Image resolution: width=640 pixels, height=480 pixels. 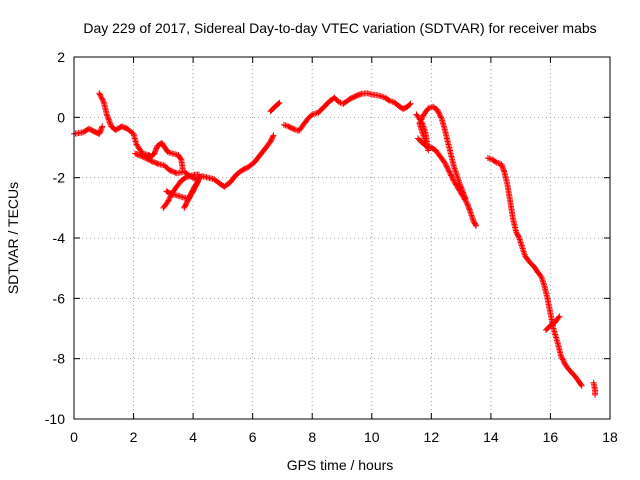 I want to click on y-tick-labels: -10 -8 -6 -4 -2 0 2, so click(x=55, y=238).